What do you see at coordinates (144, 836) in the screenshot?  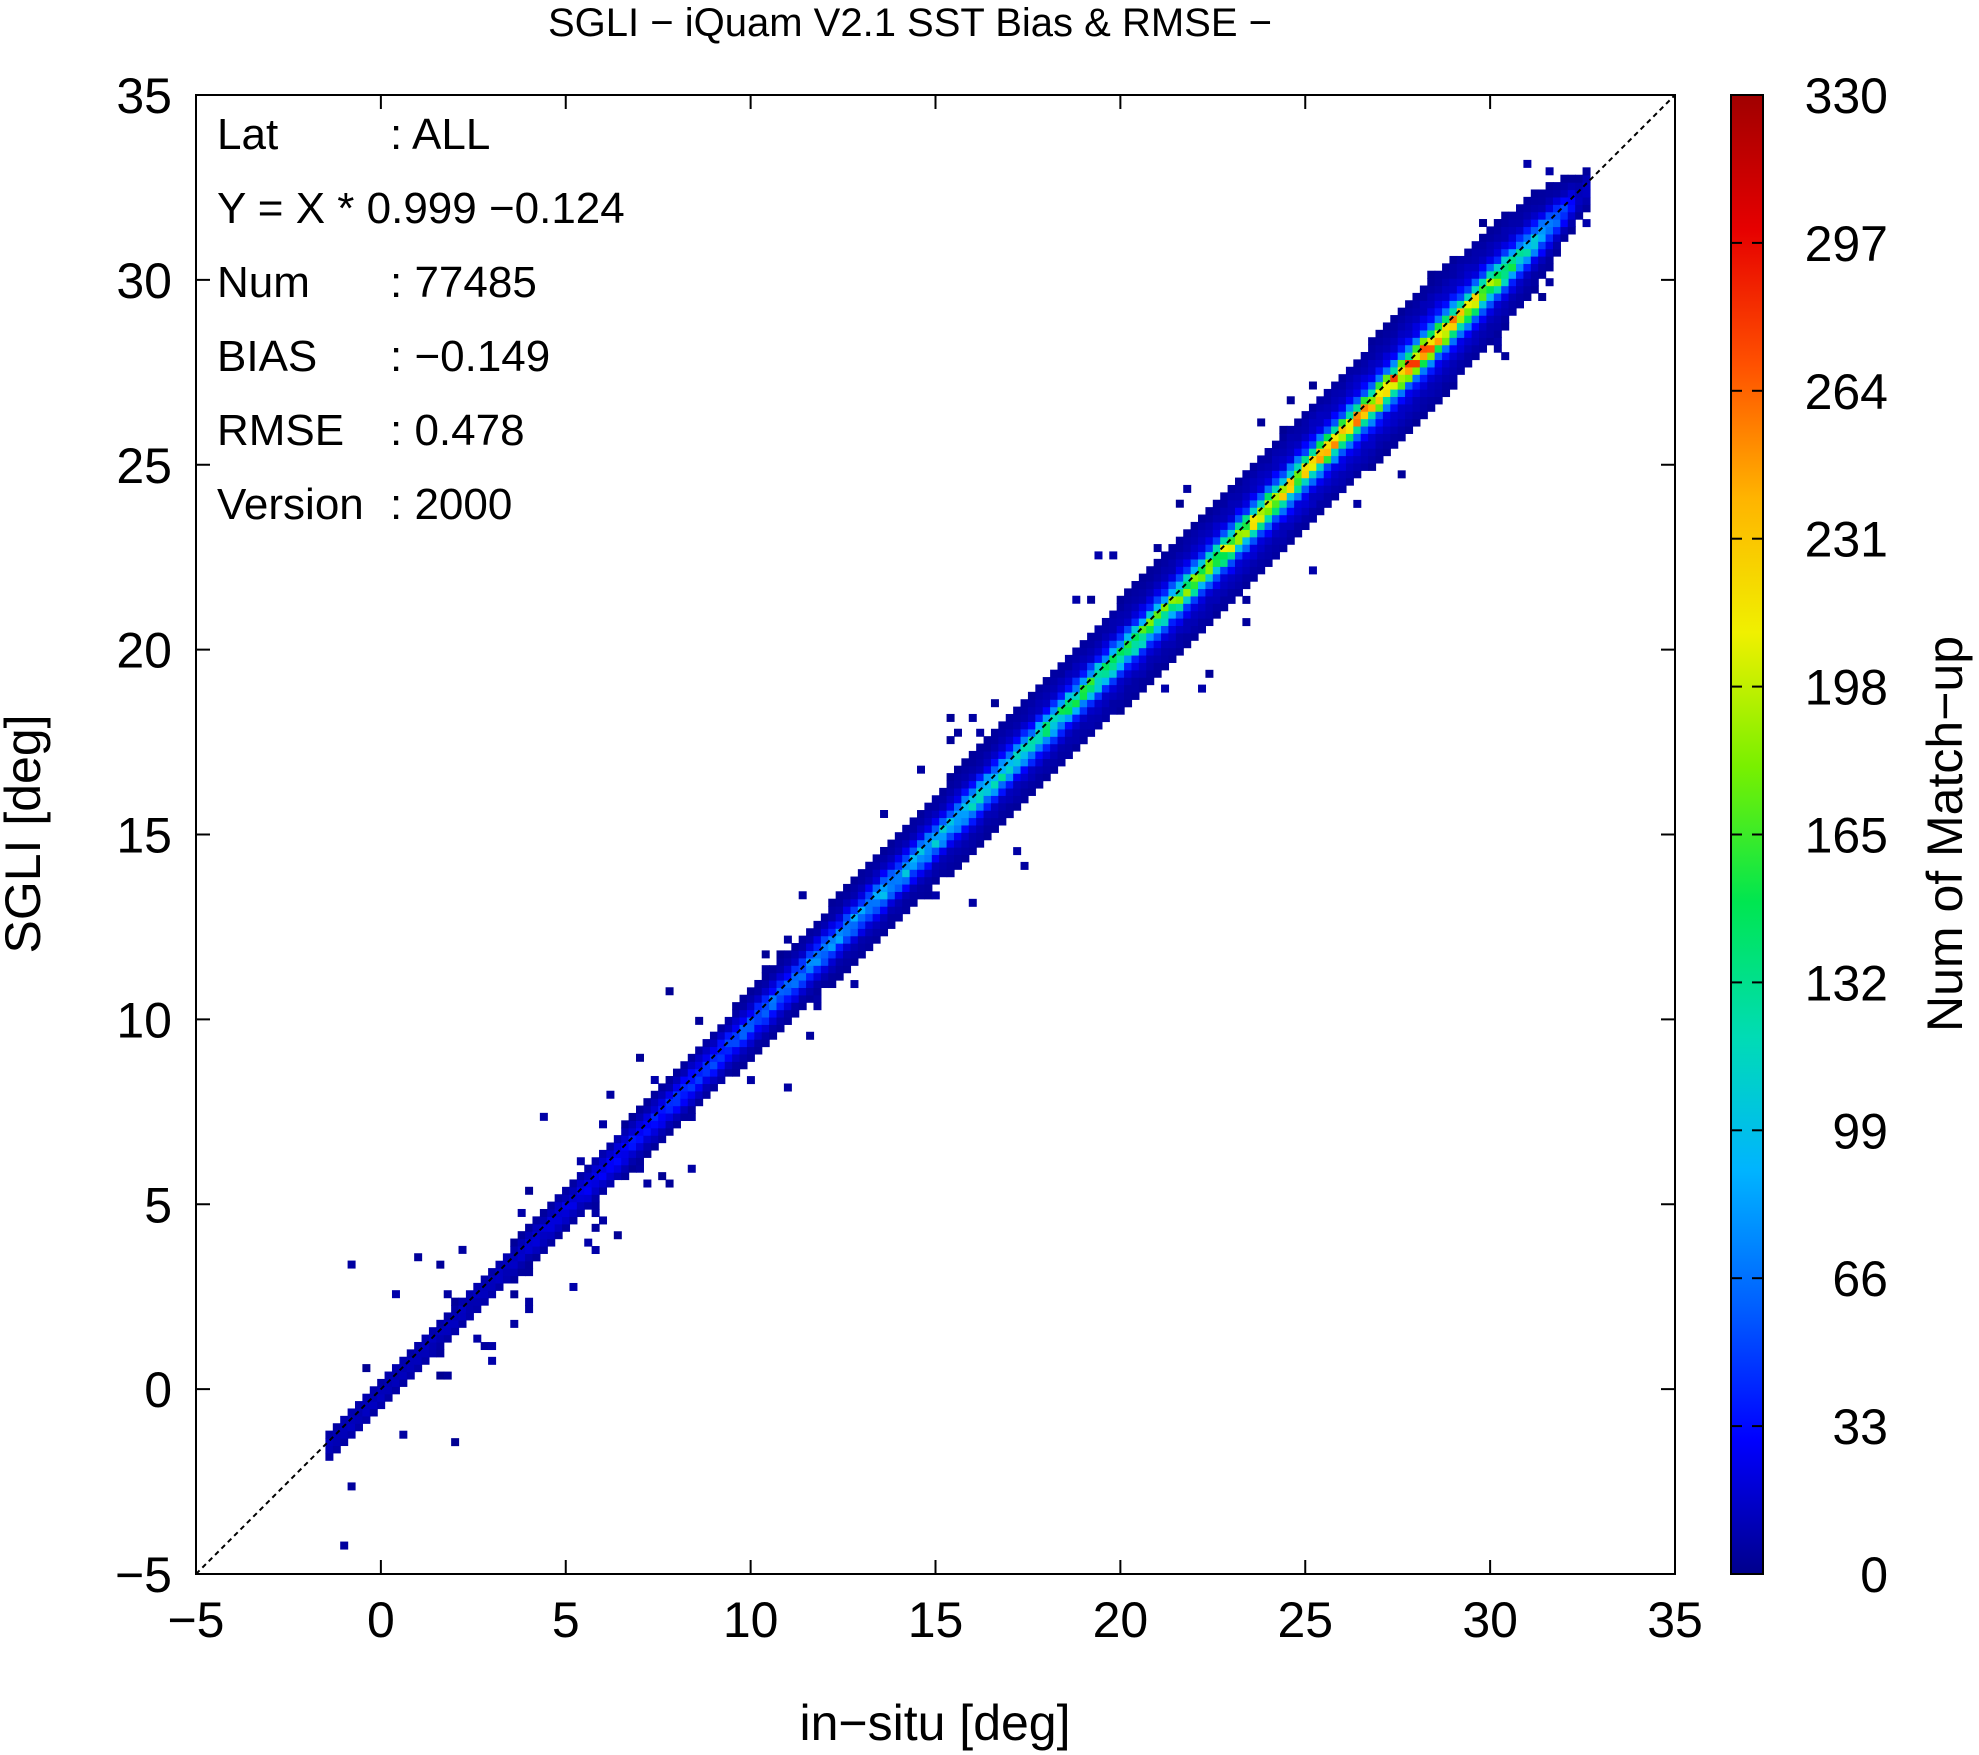 I see `y-tick-label: 15` at bounding box center [144, 836].